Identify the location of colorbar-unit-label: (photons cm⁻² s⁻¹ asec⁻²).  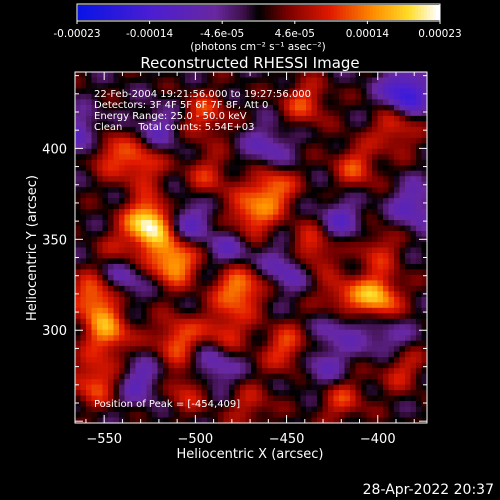
(257, 47).